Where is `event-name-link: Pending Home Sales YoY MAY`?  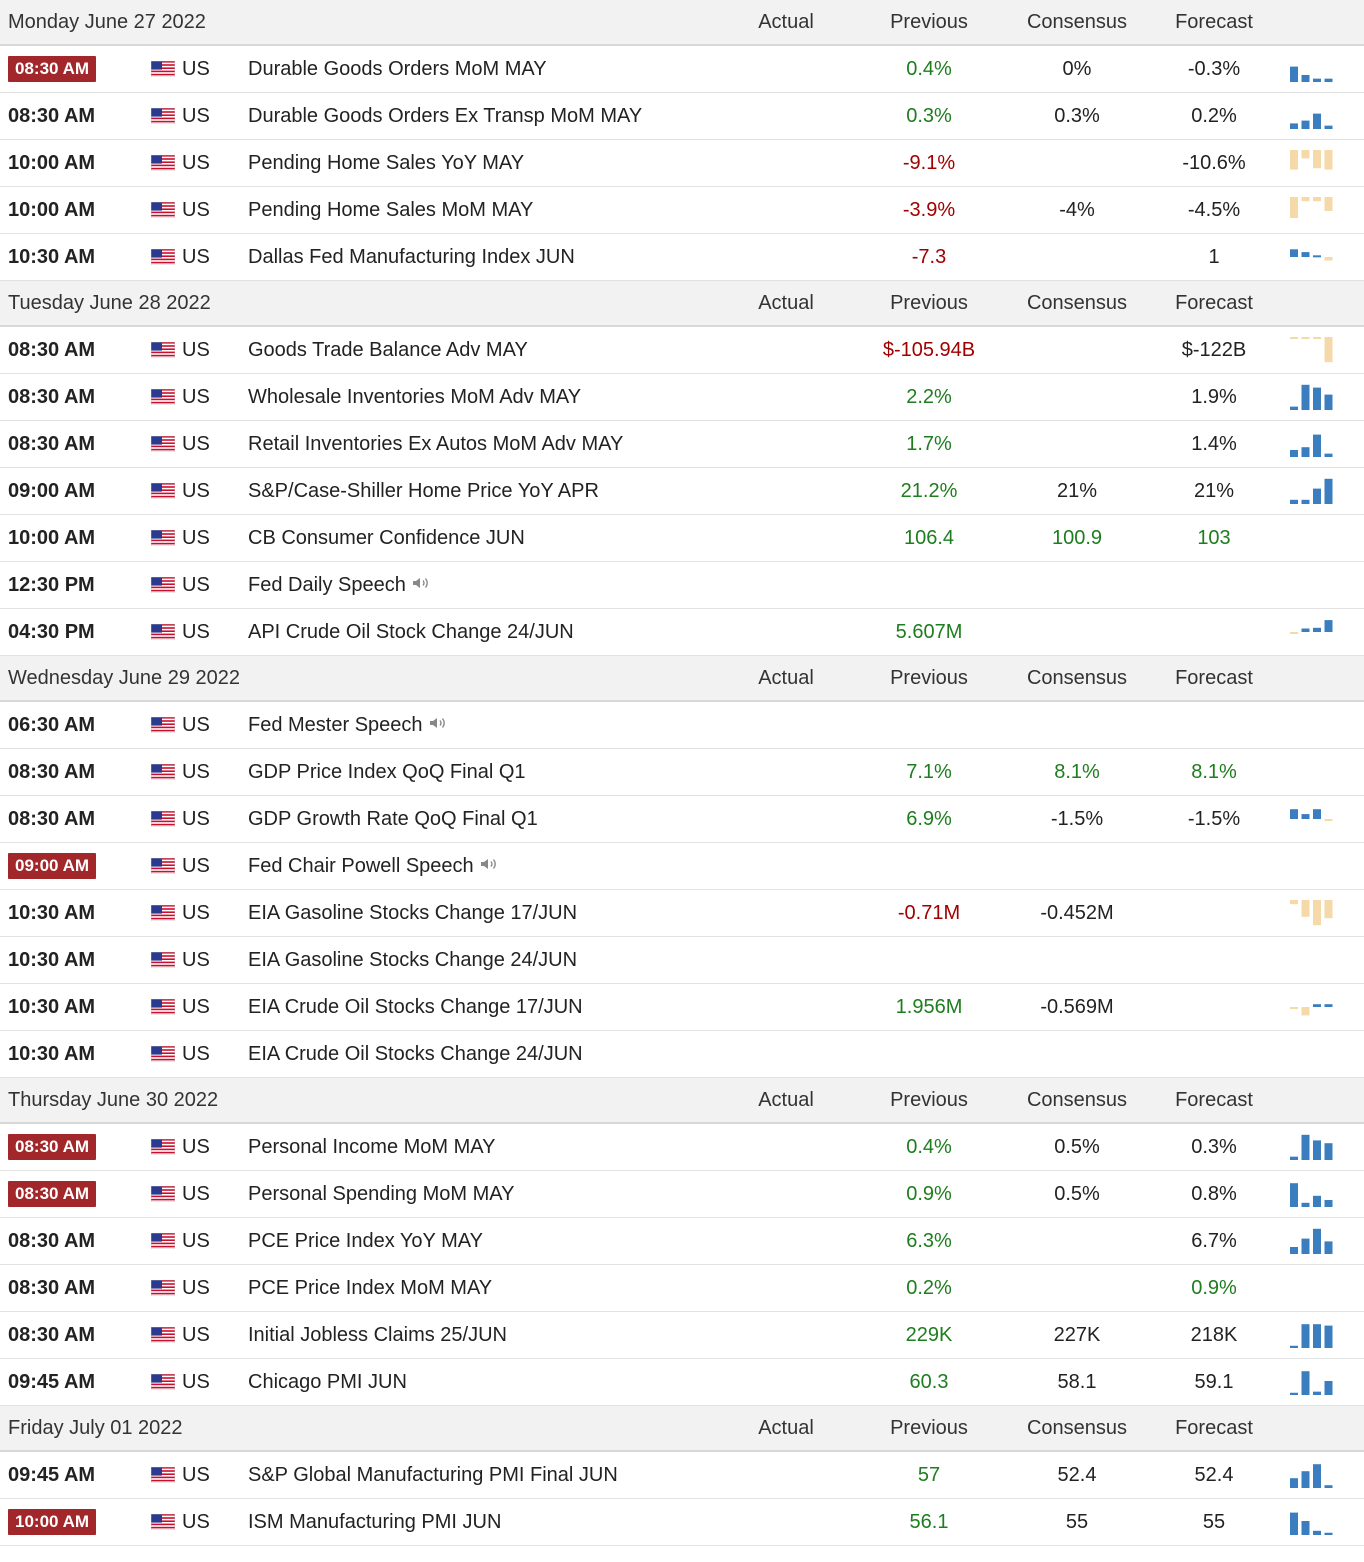 event-name-link: Pending Home Sales YoY MAY is located at coordinates (386, 163).